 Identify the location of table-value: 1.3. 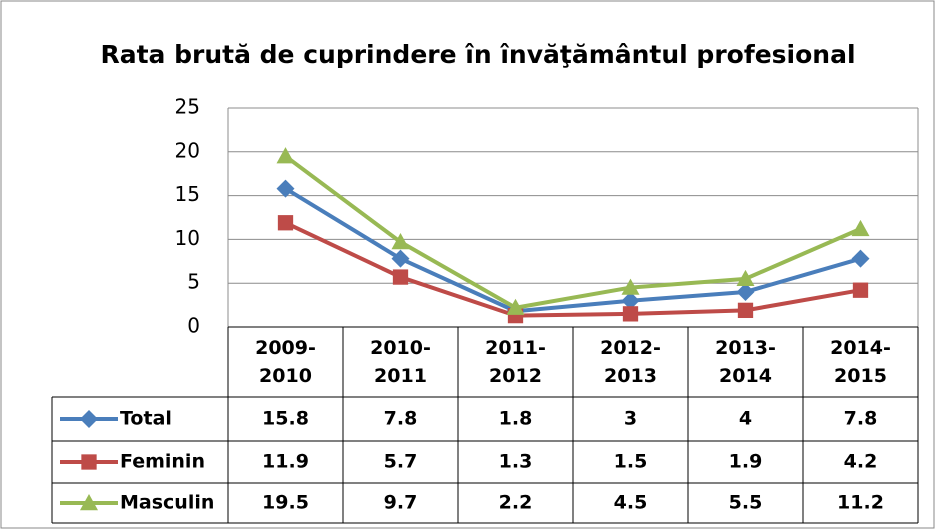
(516, 462).